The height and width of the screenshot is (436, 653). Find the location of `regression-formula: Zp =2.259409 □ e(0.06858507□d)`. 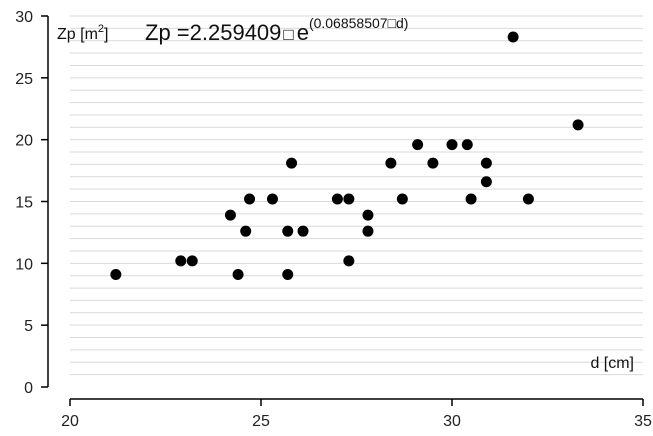

regression-formula: Zp =2.259409 □ e(0.06858507□d) is located at coordinates (276, 30).